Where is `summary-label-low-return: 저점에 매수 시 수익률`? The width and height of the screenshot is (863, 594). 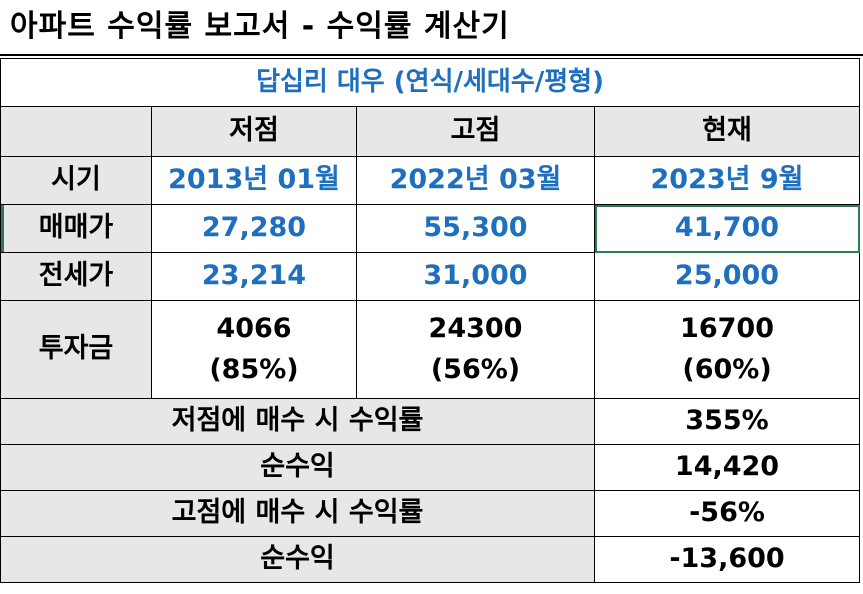 summary-label-low-return: 저점에 매수 시 수익률 is located at coordinates (297, 421).